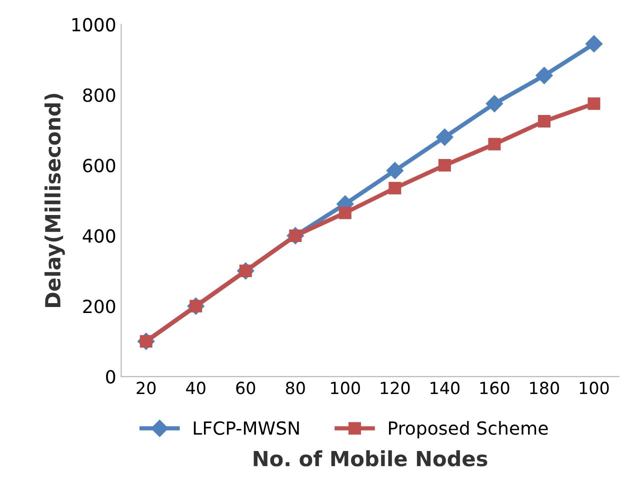 The image size is (638, 489). Describe the element at coordinates (111, 377) in the screenshot. I see `y-tick-label: 0` at that location.